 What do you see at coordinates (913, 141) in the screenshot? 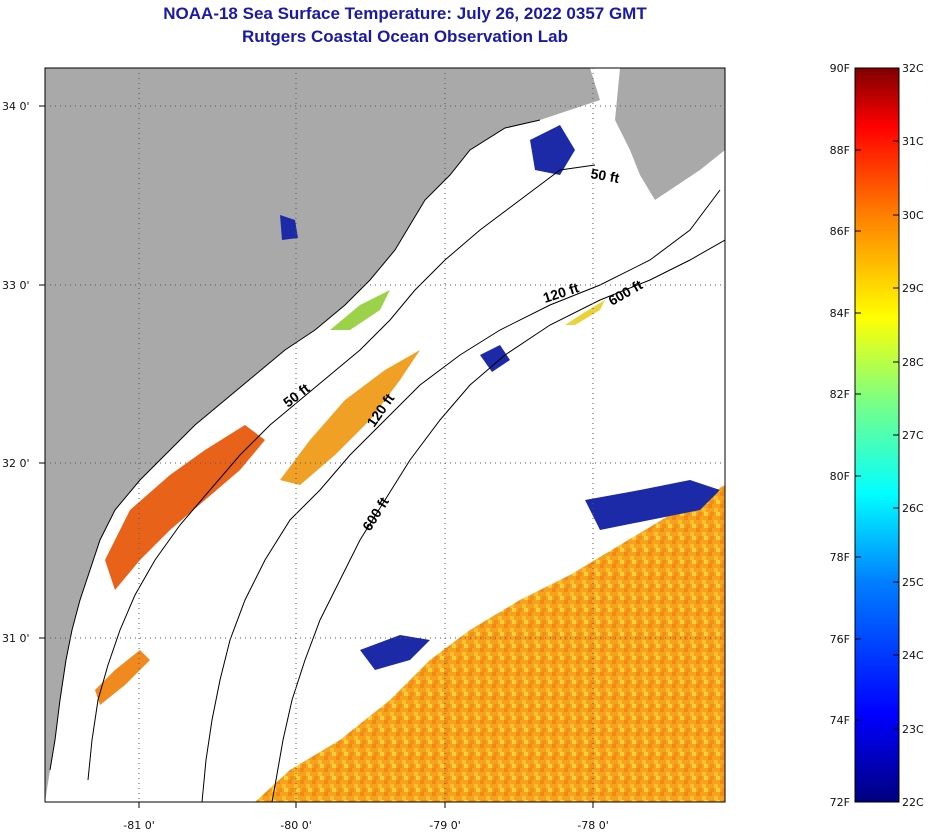
I see `celsius-label: 31C` at bounding box center [913, 141].